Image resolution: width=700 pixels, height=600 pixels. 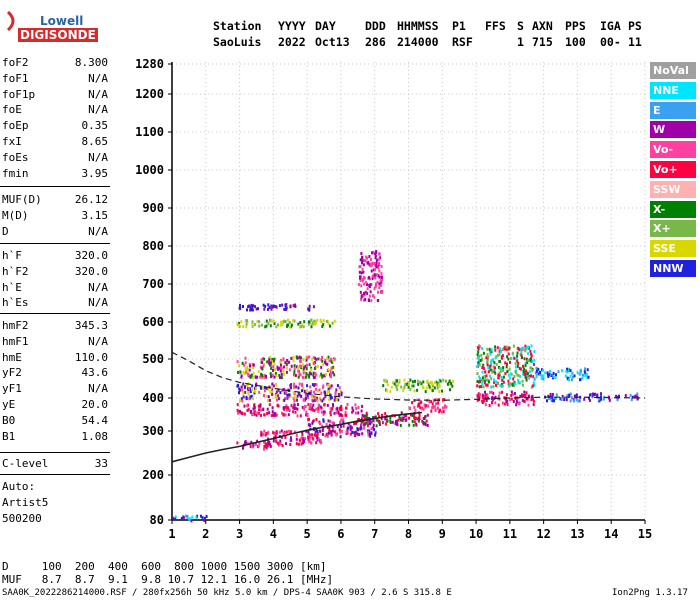 I want to click on parameter-value: N/A, so click(x=98, y=78).